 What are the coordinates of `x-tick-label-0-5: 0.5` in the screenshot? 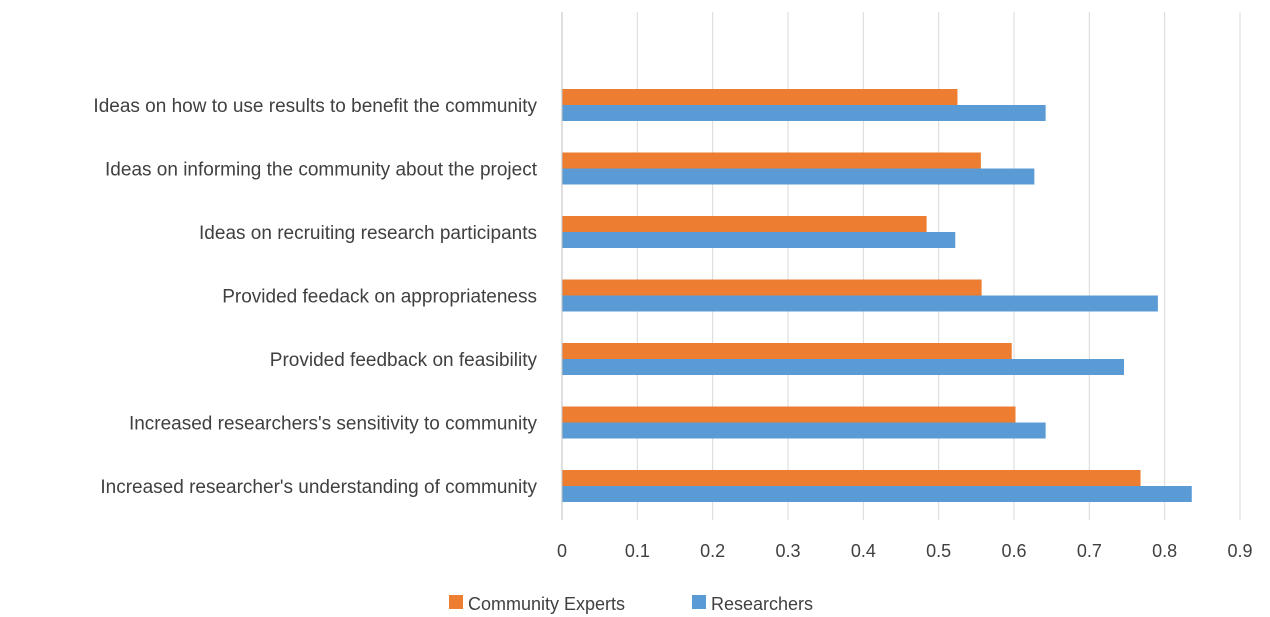 It's located at (938, 551).